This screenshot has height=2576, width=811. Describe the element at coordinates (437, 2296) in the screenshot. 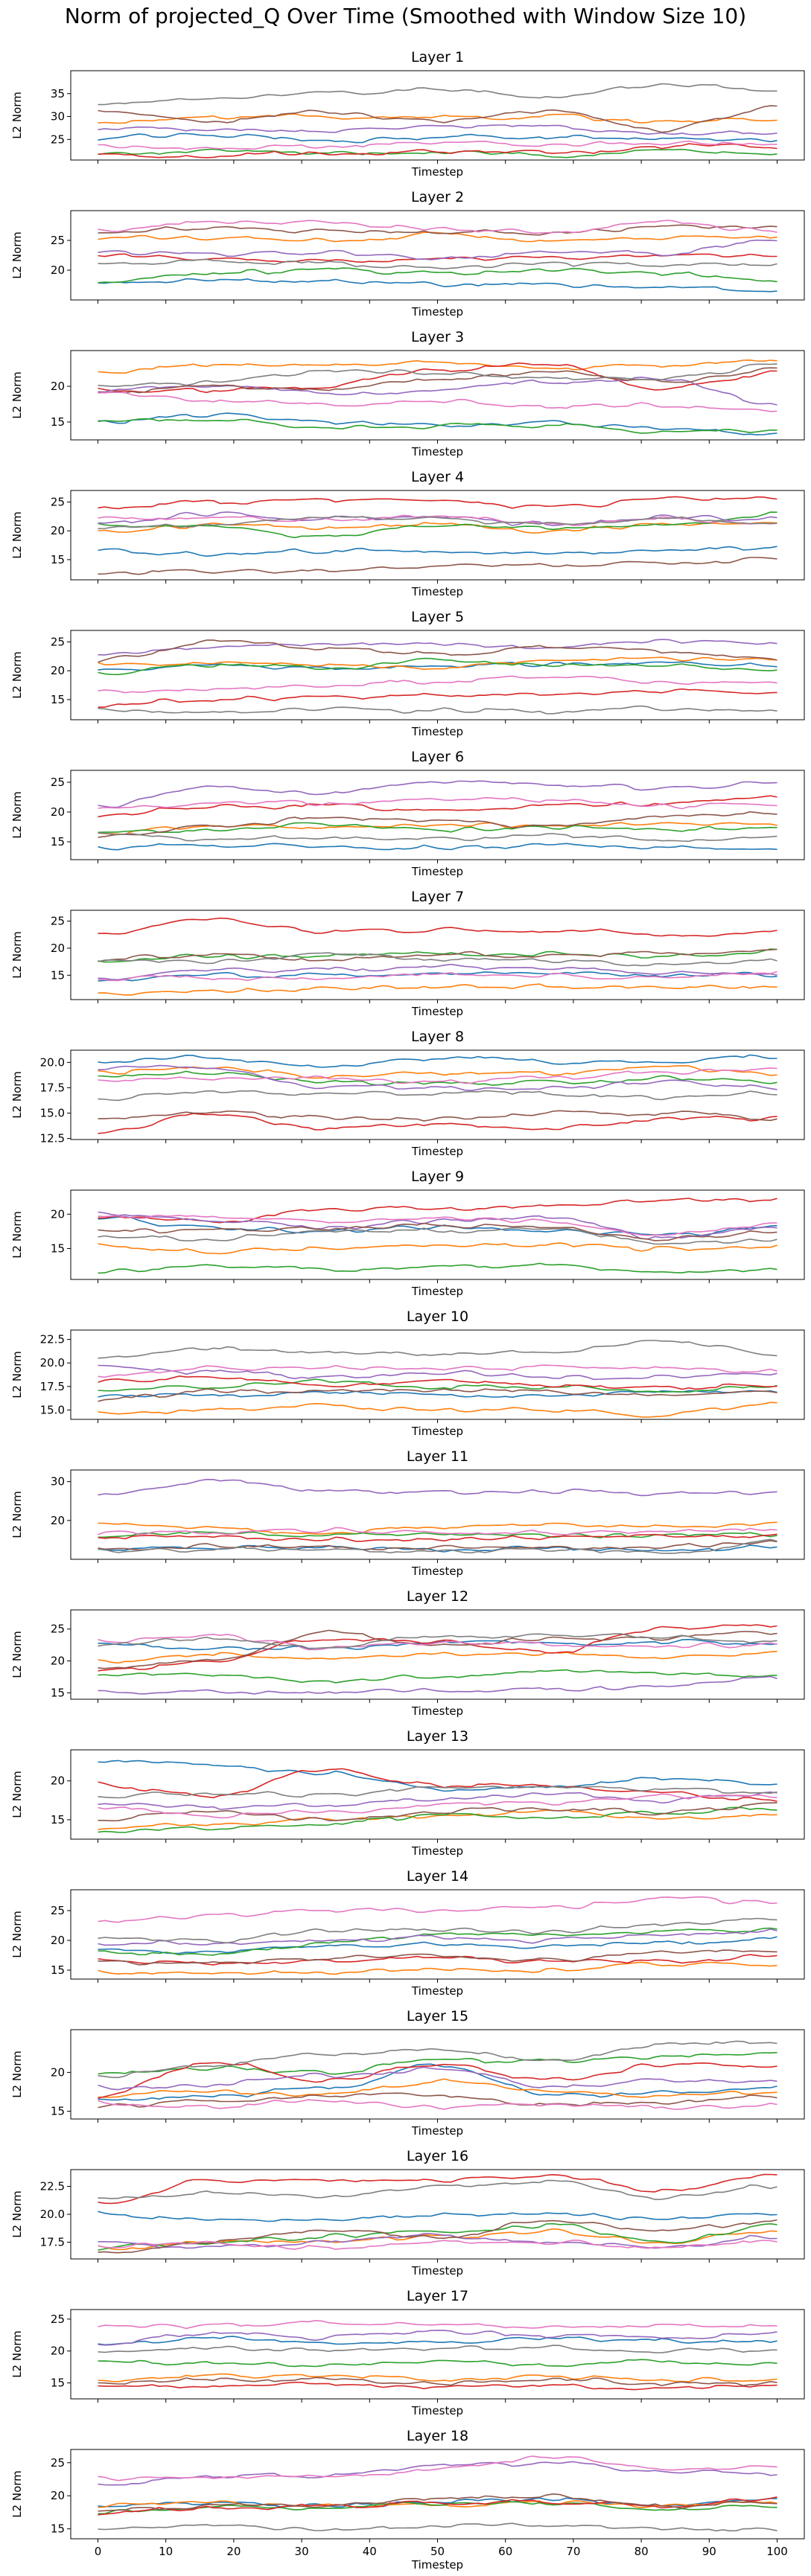

I see `subplot-title: Layer 17` at that location.